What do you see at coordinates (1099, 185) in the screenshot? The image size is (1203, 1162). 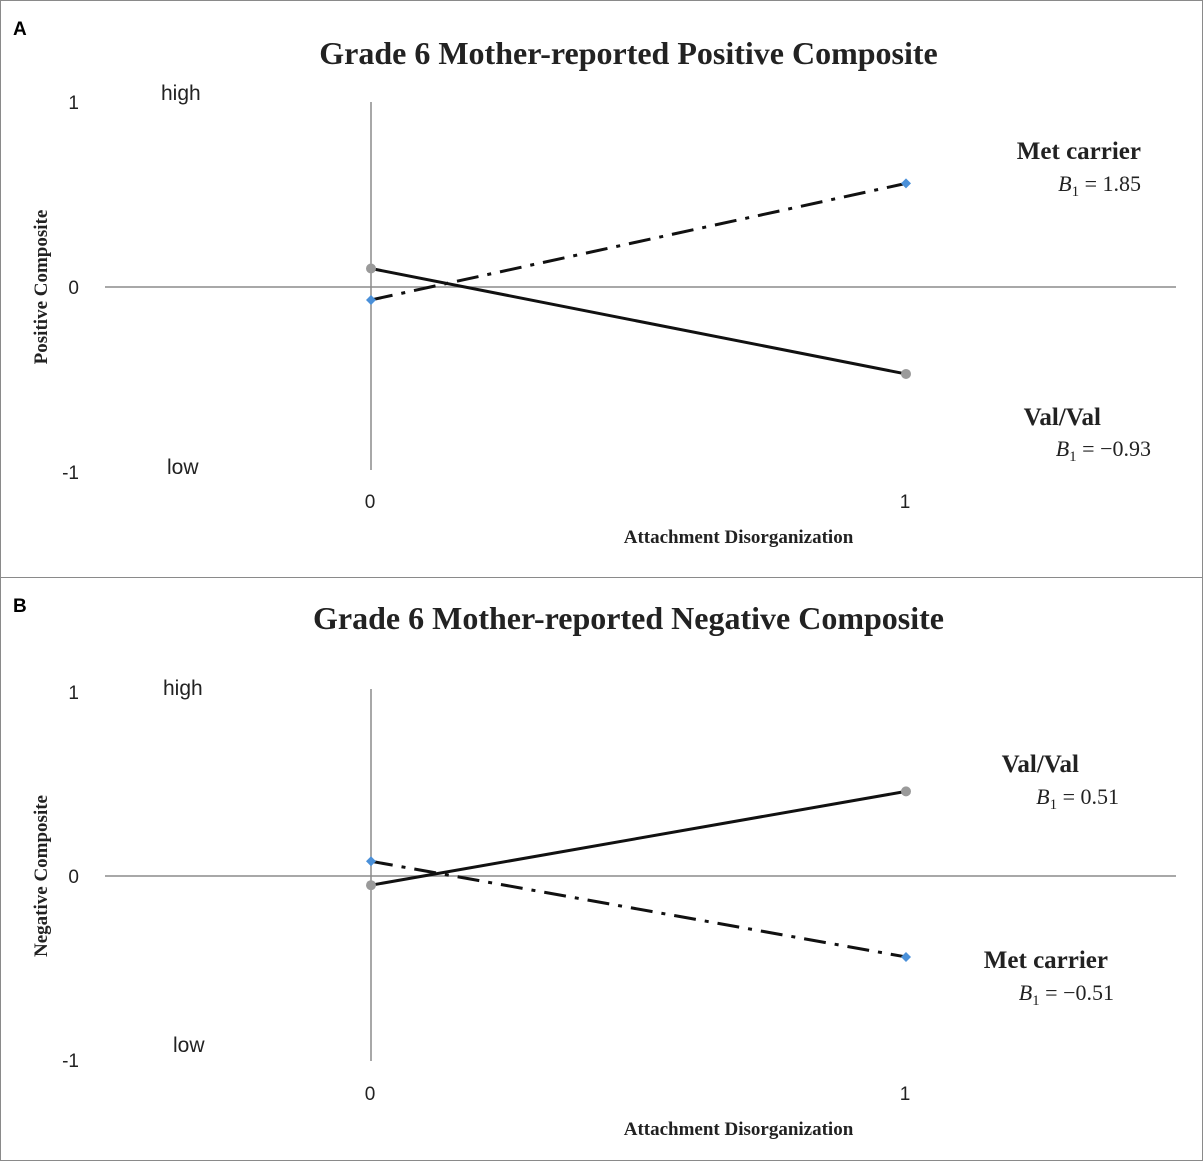 I see `coefficient-label: B1 = 1.85` at bounding box center [1099, 185].